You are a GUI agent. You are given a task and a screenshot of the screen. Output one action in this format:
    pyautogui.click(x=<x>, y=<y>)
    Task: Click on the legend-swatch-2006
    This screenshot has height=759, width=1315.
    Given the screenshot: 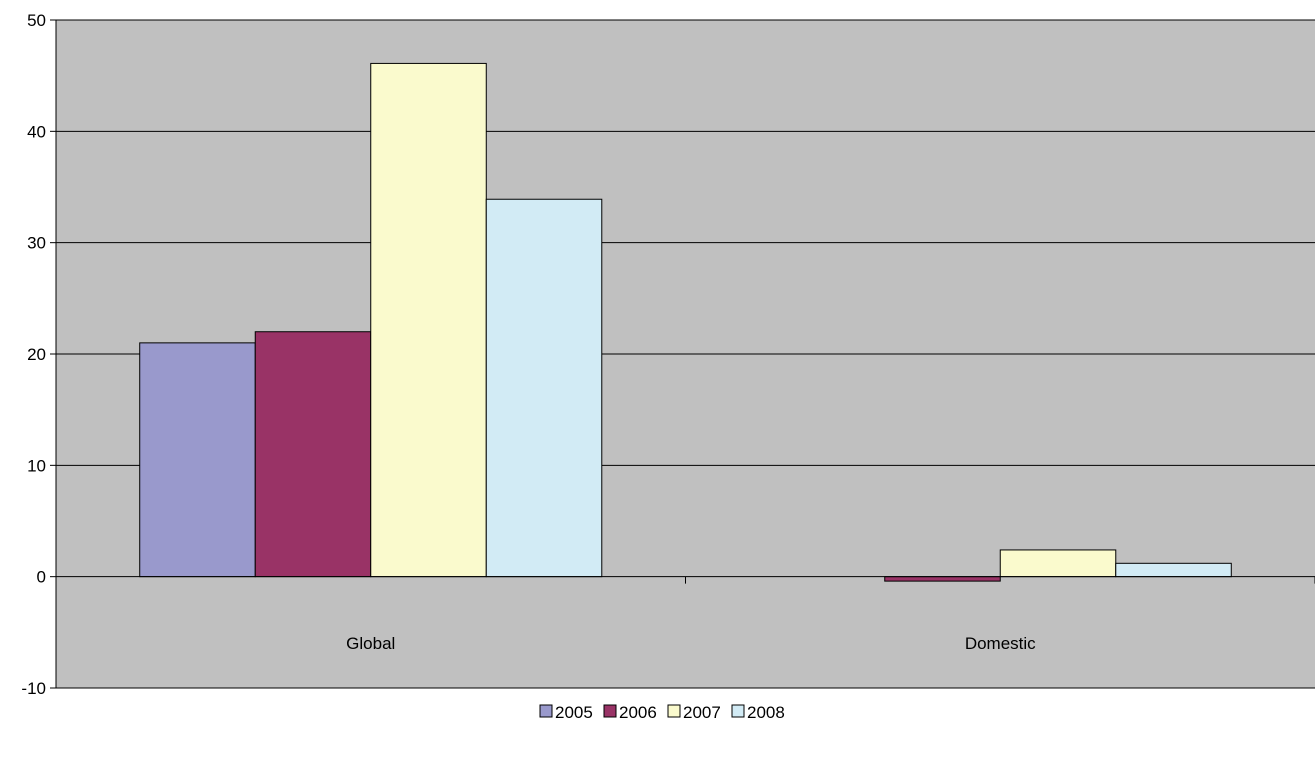 What is the action you would take?
    pyautogui.click(x=610, y=711)
    